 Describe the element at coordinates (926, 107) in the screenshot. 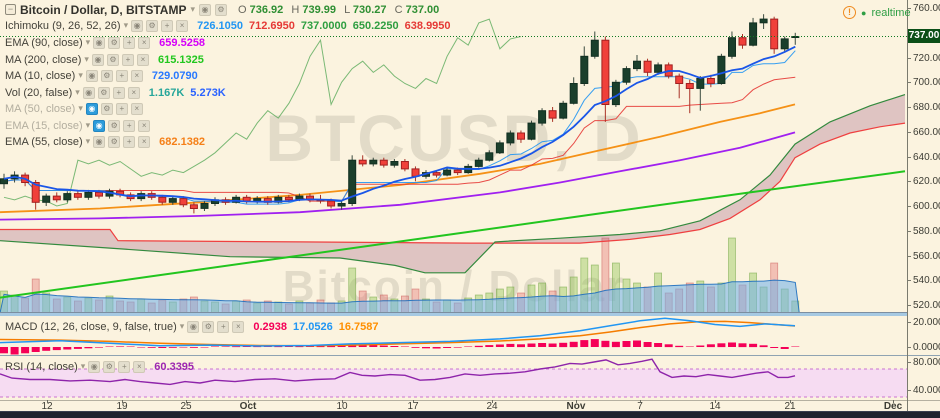

I see `axis-price-label: 680.00` at that location.